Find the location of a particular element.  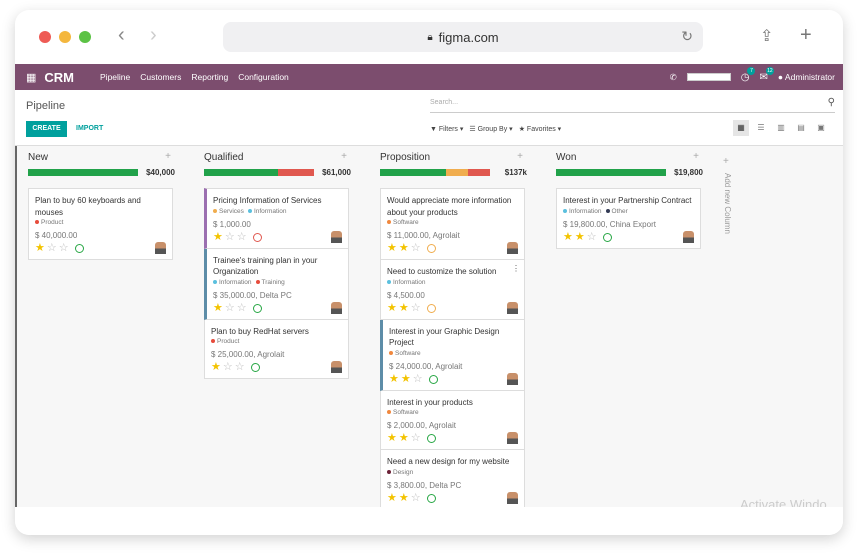

menu-configuration: Configuration is located at coordinates (263, 77).